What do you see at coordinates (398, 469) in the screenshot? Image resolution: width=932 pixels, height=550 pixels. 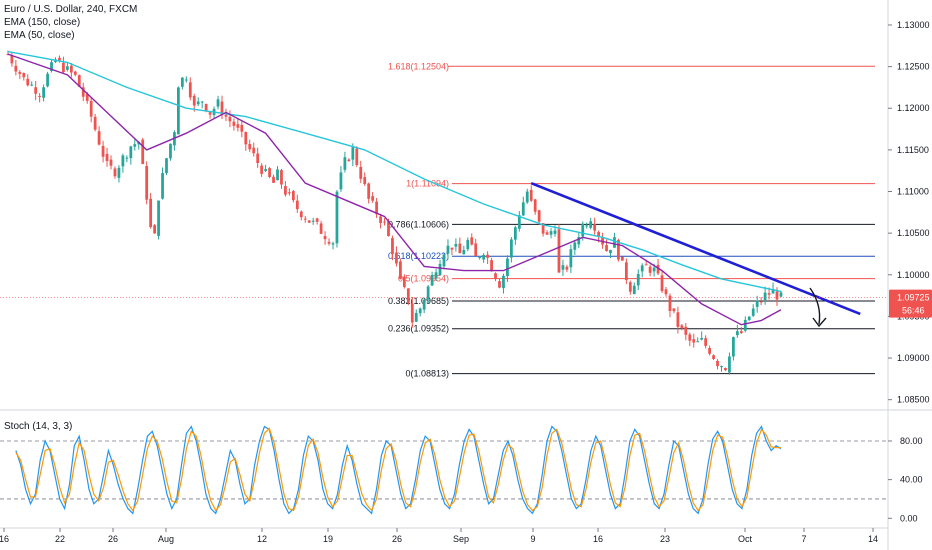 I see `stoch-d-line` at bounding box center [398, 469].